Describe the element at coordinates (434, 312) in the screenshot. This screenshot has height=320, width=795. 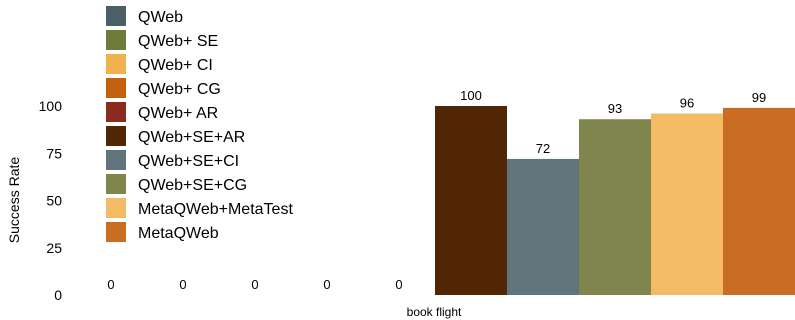
I see `x-tick-label-book-flight: book flight` at that location.